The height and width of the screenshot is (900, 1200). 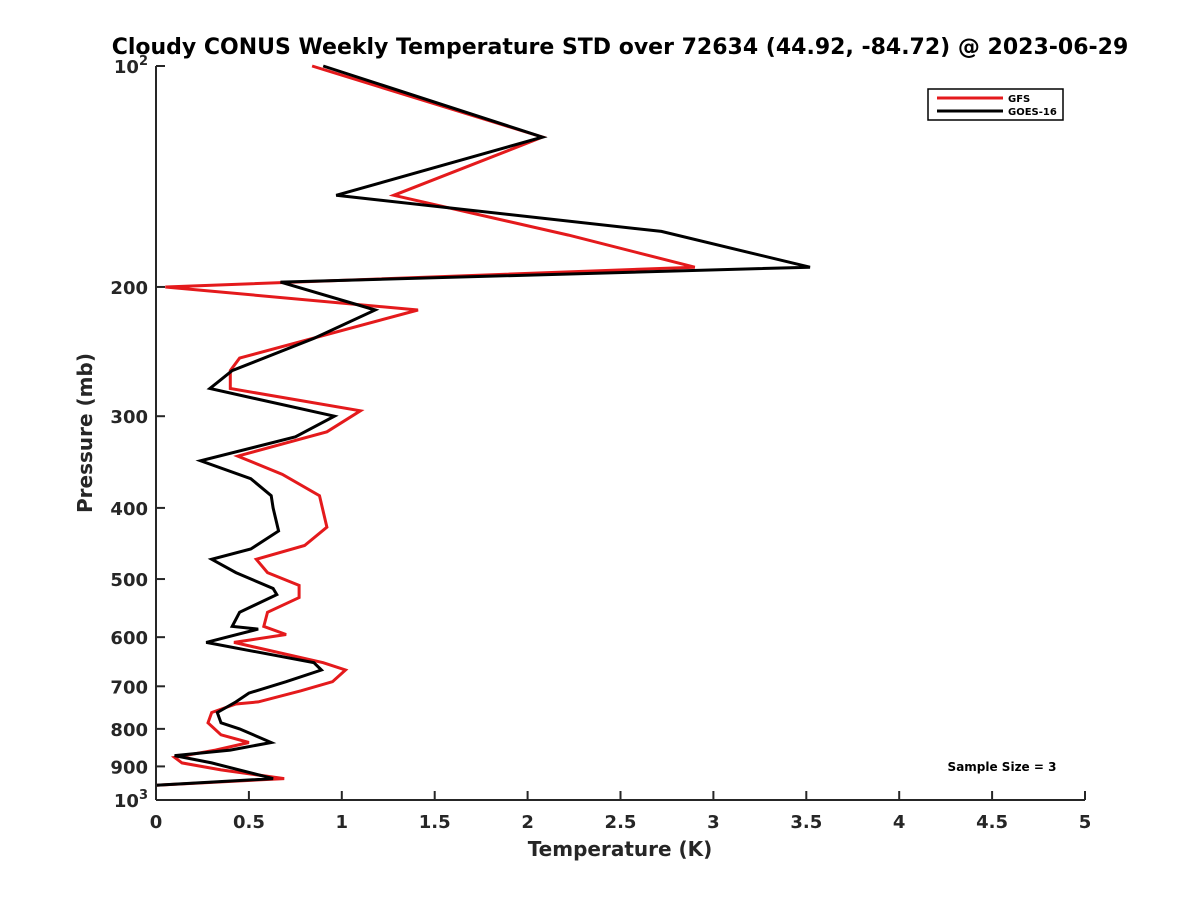 I want to click on y-tick-label: 800, so click(x=129, y=730).